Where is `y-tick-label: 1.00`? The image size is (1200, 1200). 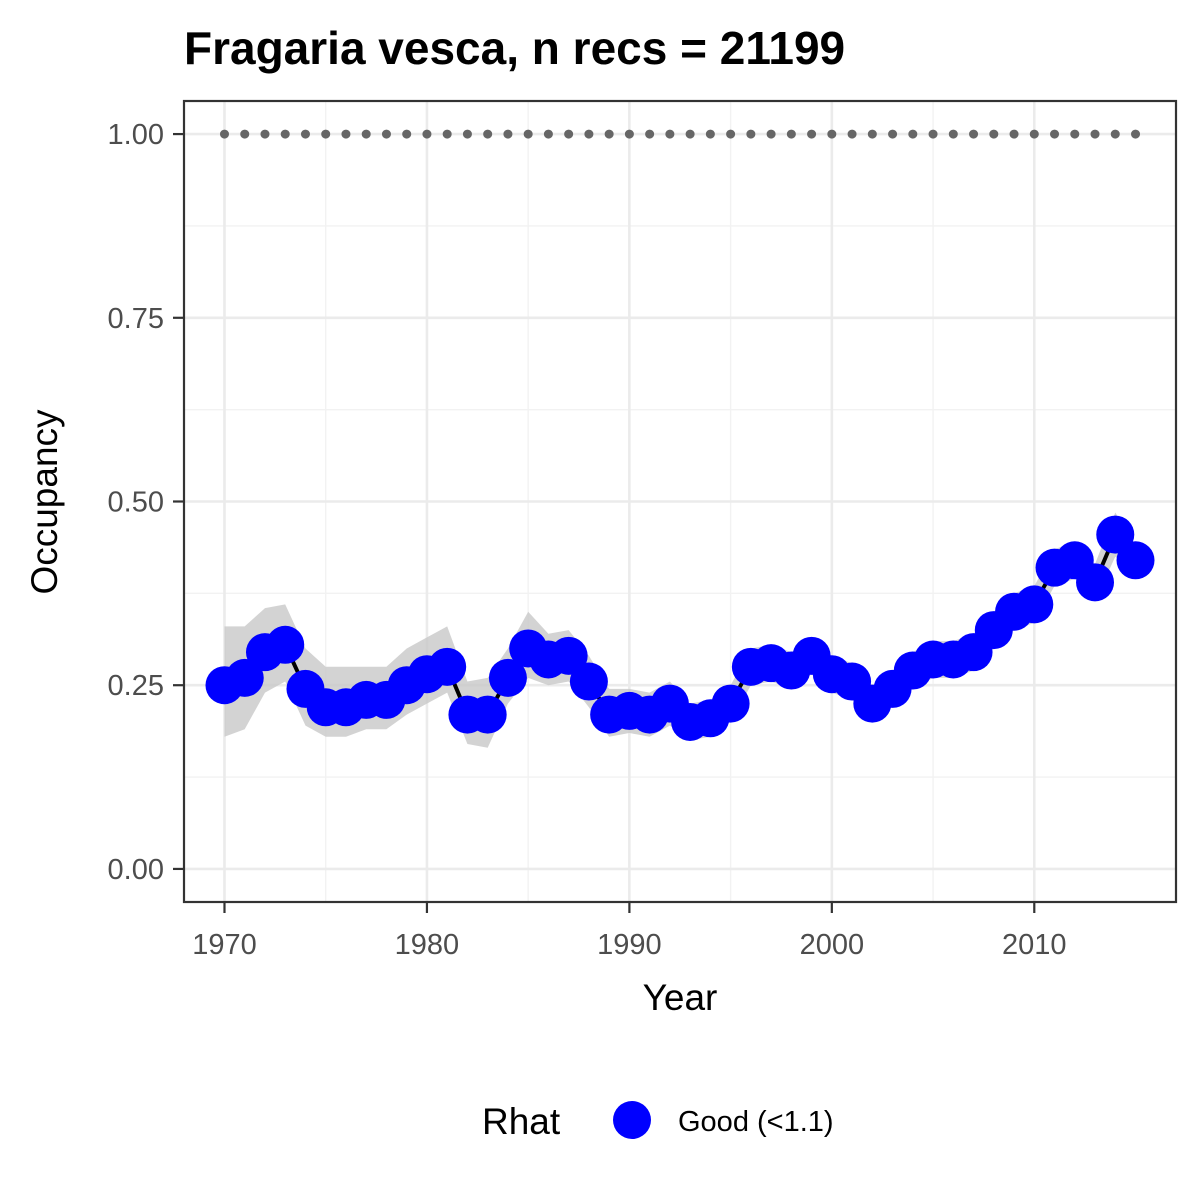
y-tick-label: 1.00 is located at coordinates (136, 135).